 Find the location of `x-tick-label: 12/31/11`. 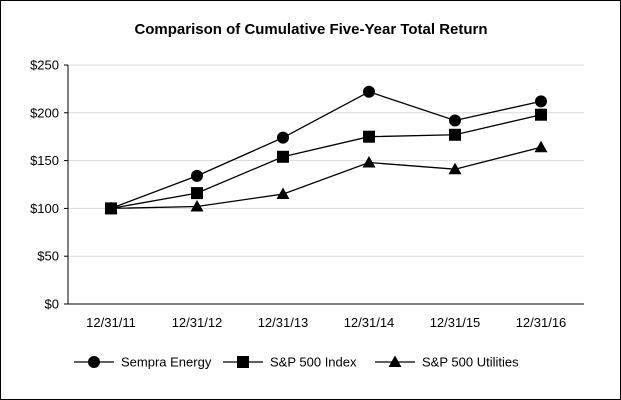

x-tick-label: 12/31/11 is located at coordinates (111, 322).